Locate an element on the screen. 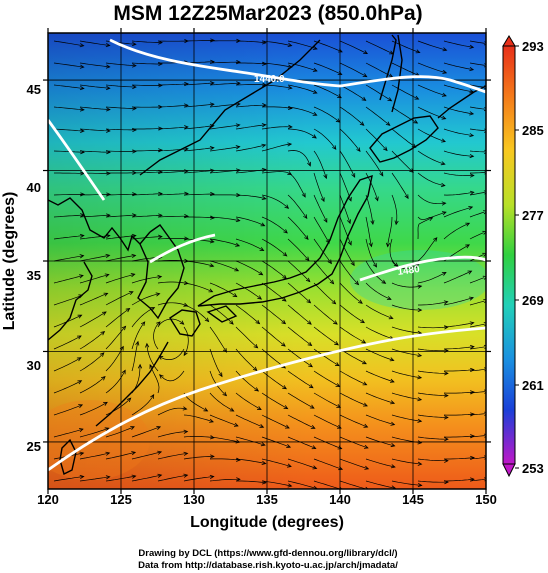 The image size is (548, 573). y-tick-labels: 25 30 35 40 45 is located at coordinates (34, 268).